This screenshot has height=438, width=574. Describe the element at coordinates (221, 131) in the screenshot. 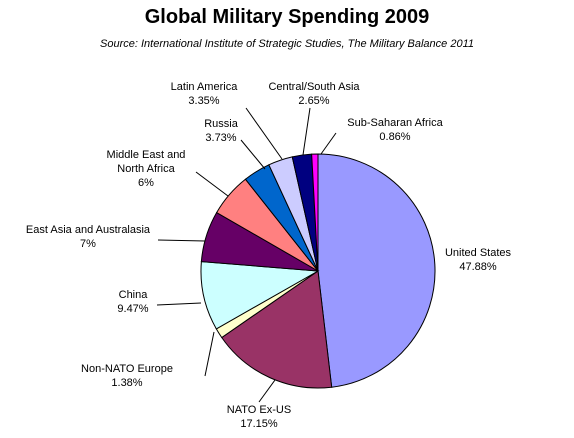

I see `slice-label: Russia 3.73%` at that location.